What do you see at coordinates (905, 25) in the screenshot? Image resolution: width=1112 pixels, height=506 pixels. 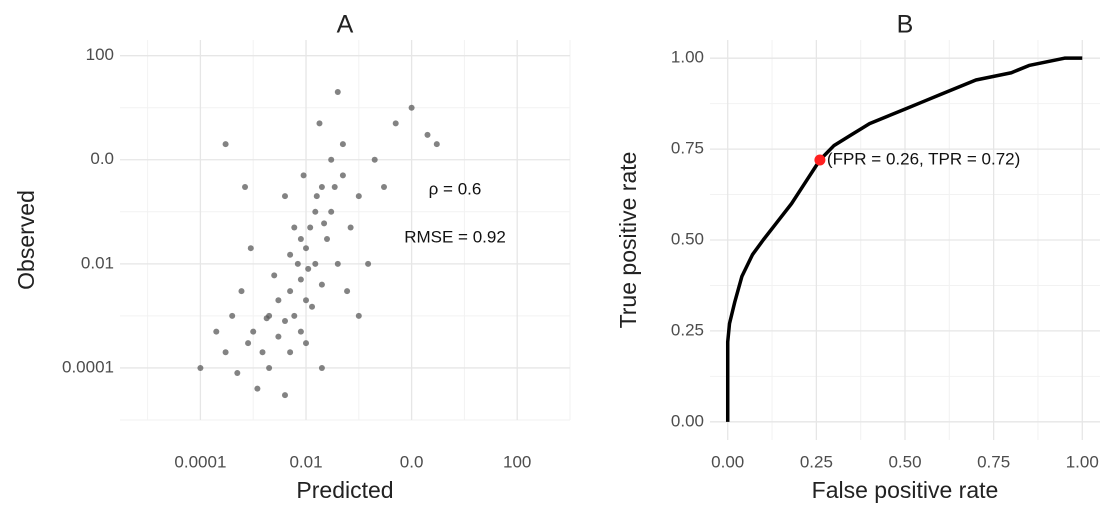 I see `chart-title: B` at bounding box center [905, 25].